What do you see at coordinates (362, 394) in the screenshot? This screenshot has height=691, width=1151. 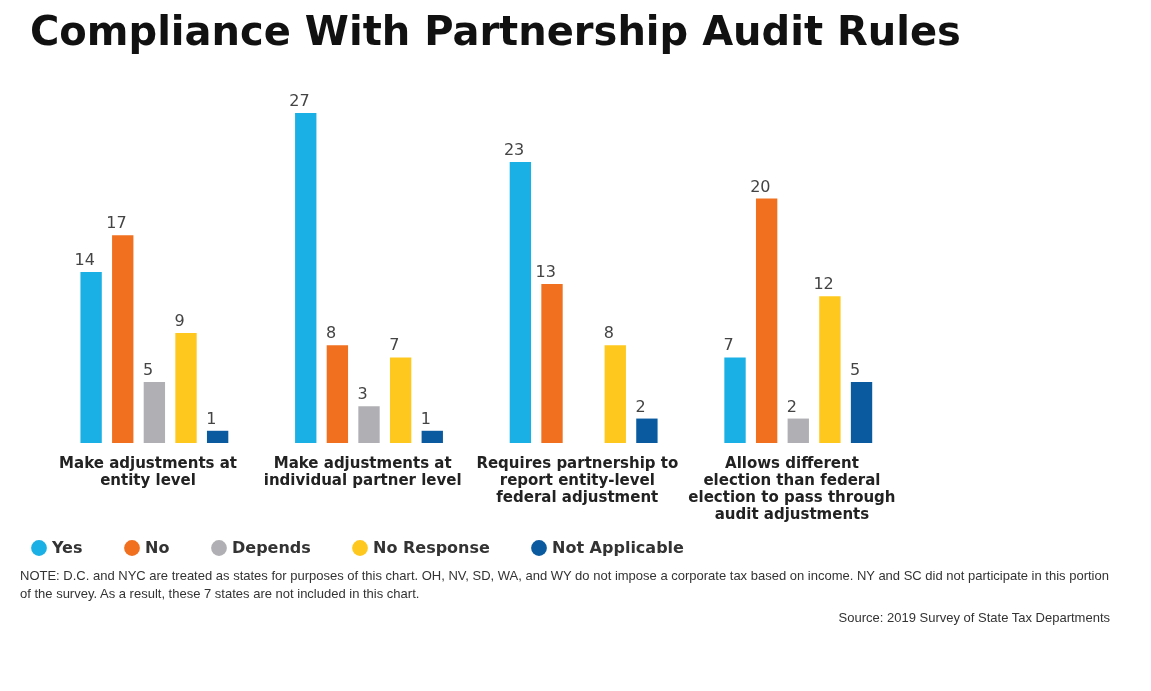 I see `data-label: 3` at bounding box center [362, 394].